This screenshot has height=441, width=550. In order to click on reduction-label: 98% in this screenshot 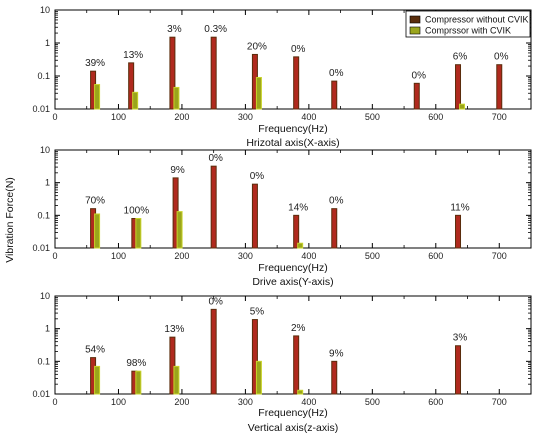, I will do `click(136, 363)`.